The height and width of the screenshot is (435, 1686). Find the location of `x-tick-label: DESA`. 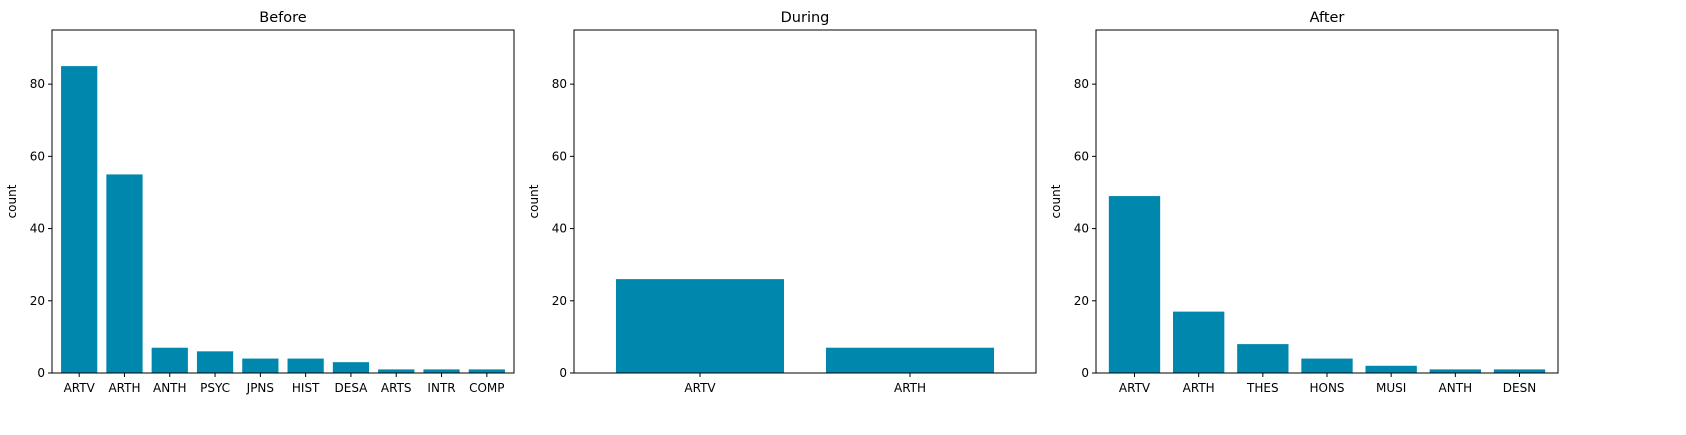

x-tick-label: DESA is located at coordinates (352, 388).